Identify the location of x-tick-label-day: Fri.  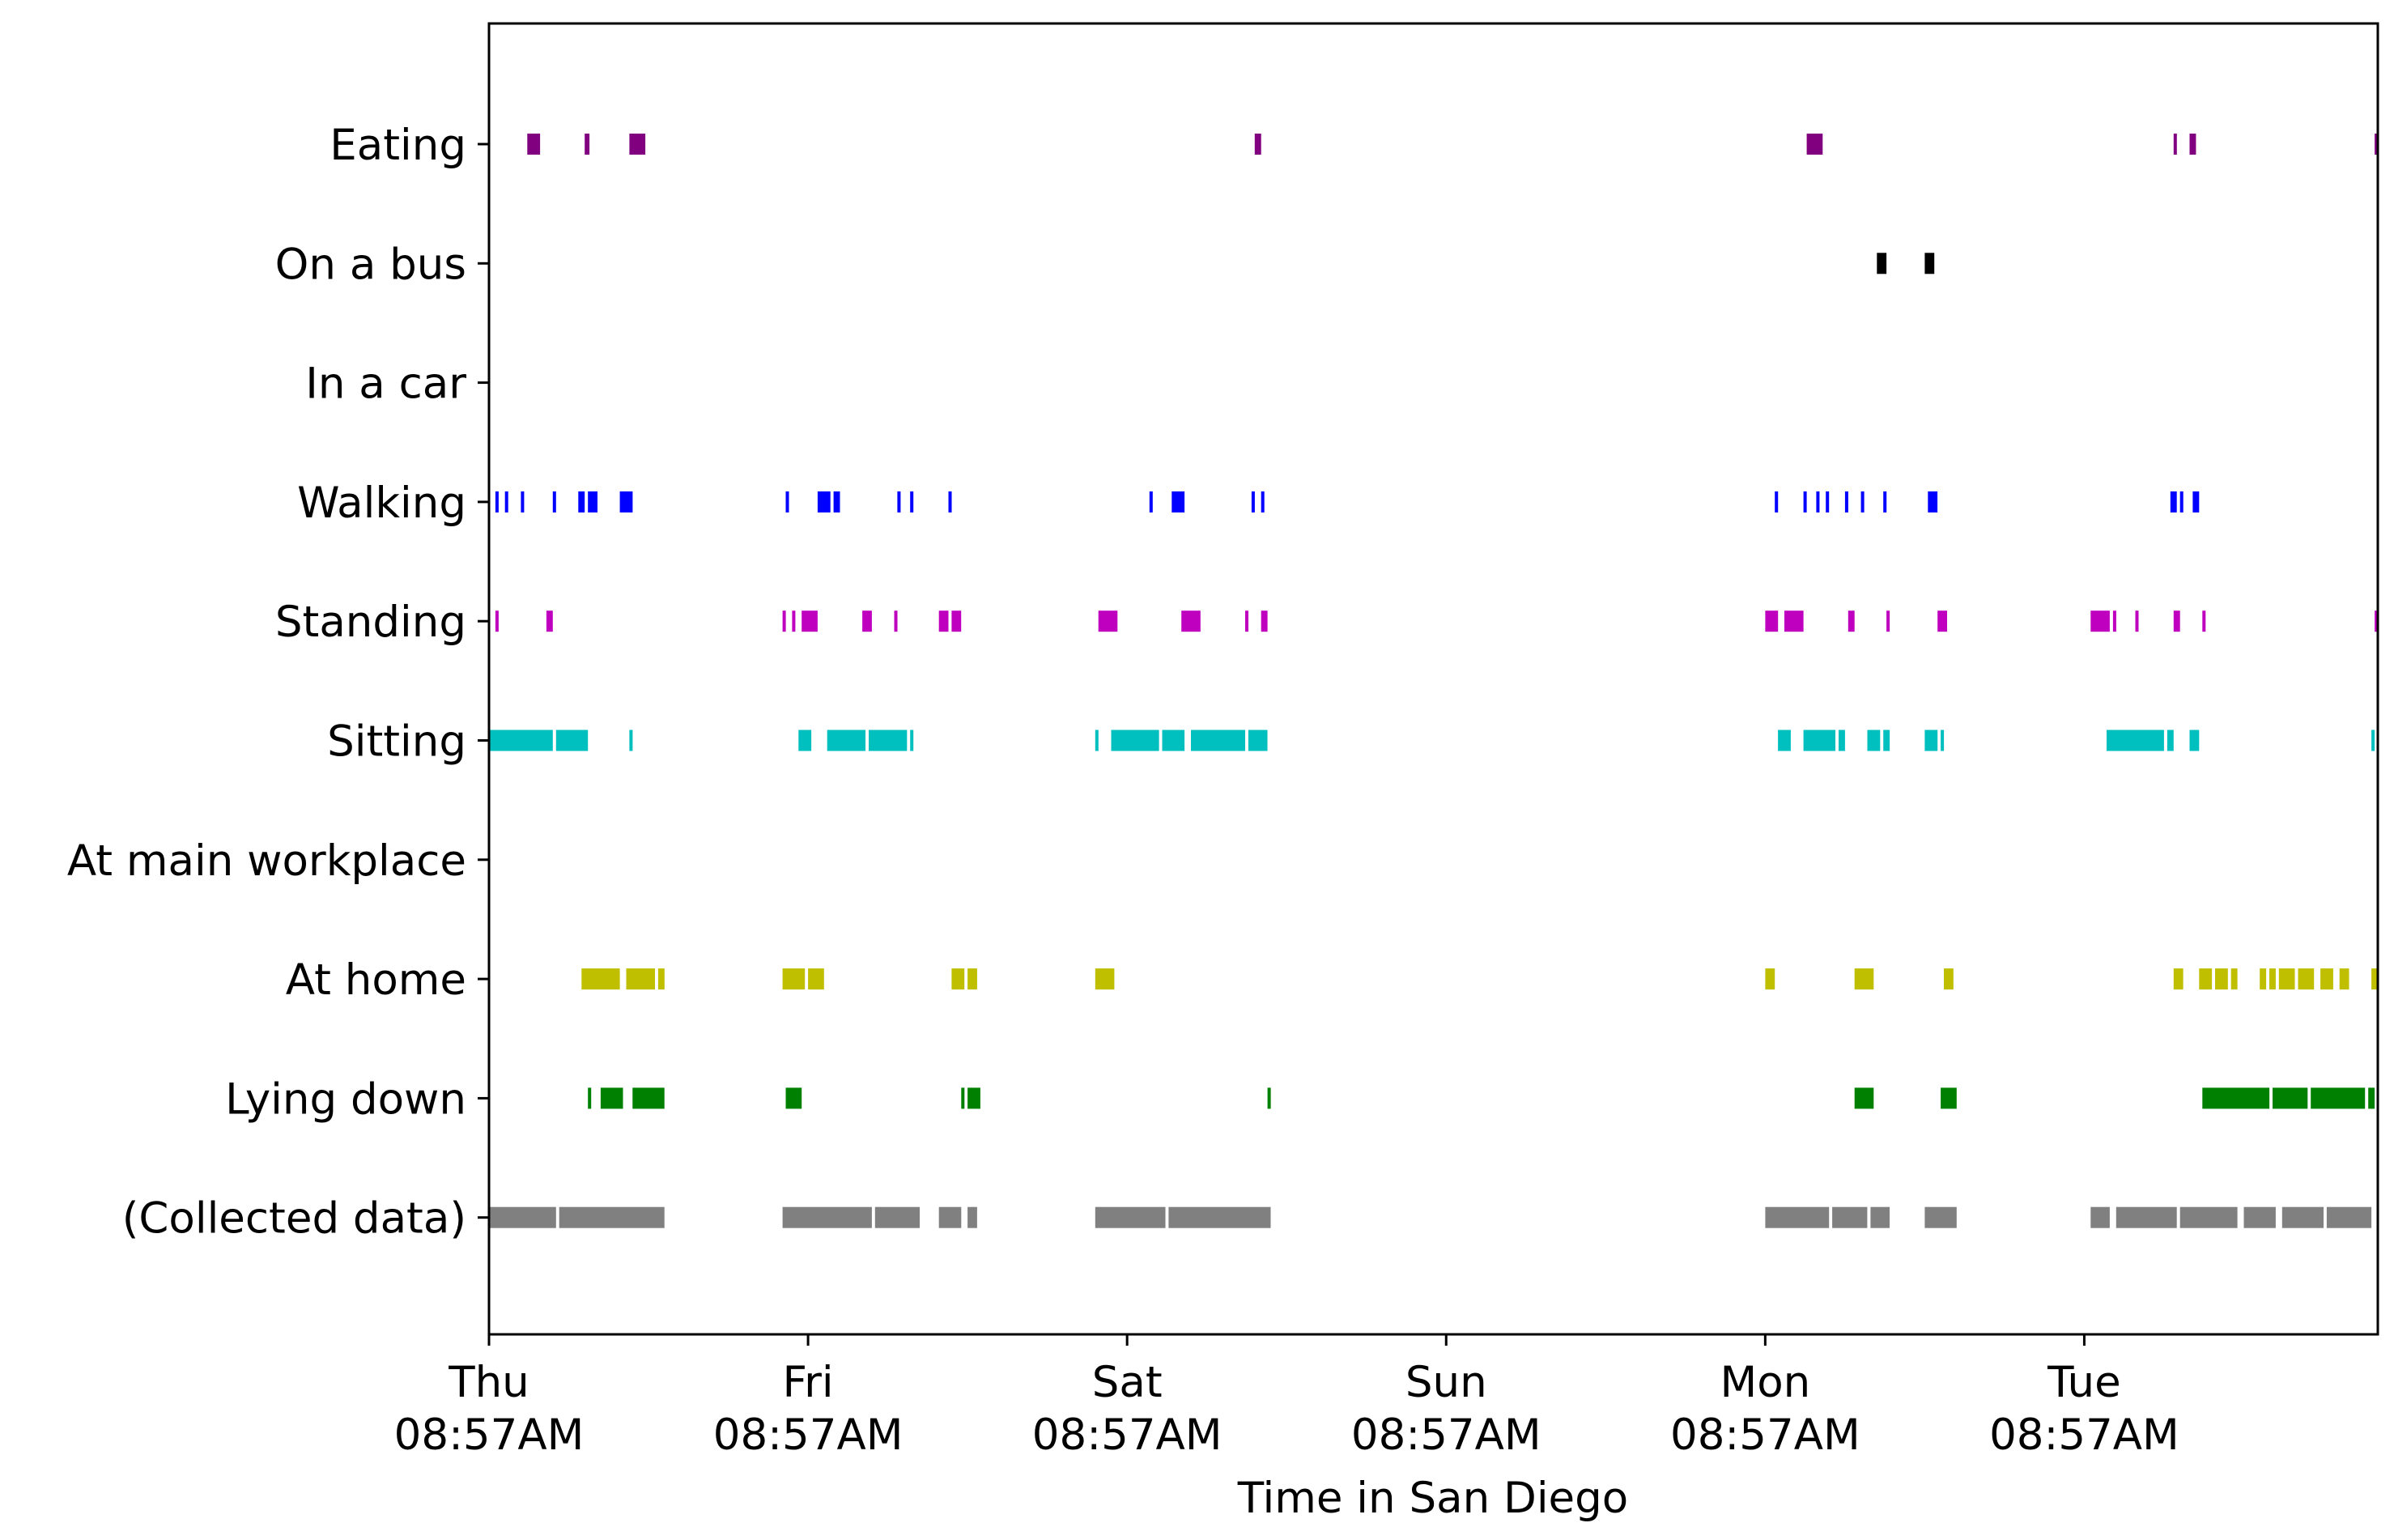
(808, 1382).